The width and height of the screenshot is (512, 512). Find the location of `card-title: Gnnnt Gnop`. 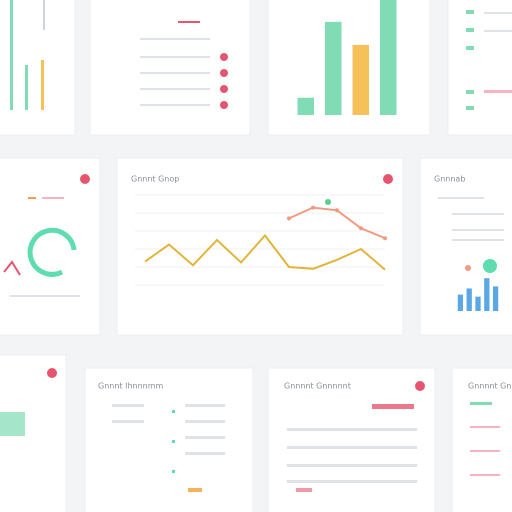

card-title: Gnnnt Gnop is located at coordinates (155, 179).